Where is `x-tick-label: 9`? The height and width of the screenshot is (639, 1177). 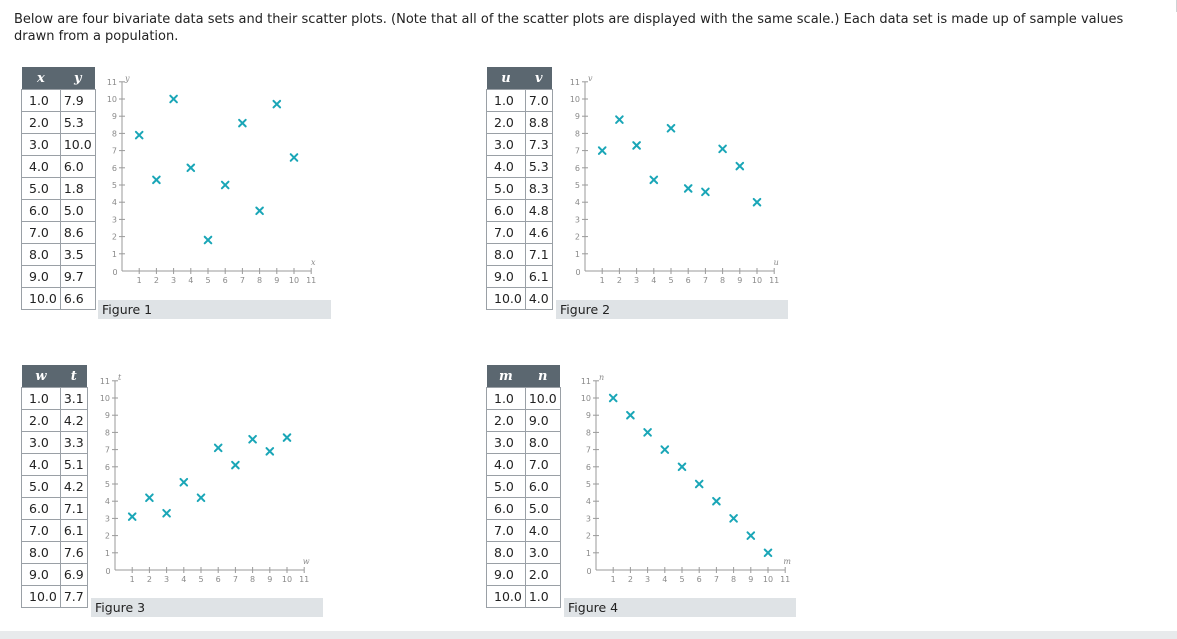
x-tick-label: 9 is located at coordinates (276, 280).